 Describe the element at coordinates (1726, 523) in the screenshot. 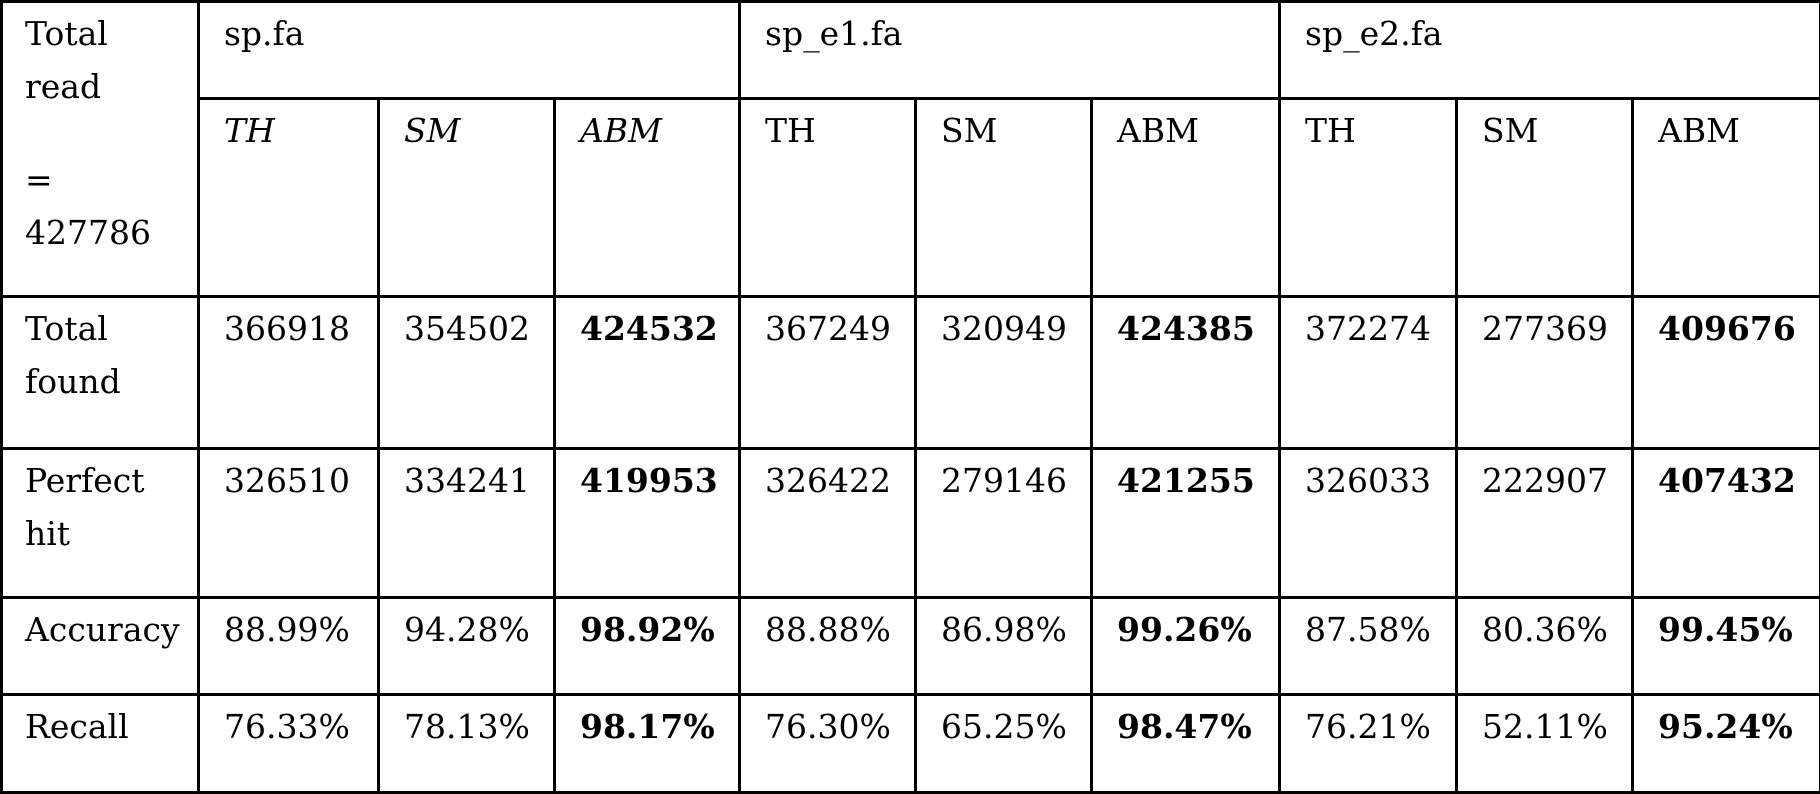

I see `table-cell-best: 407432` at that location.